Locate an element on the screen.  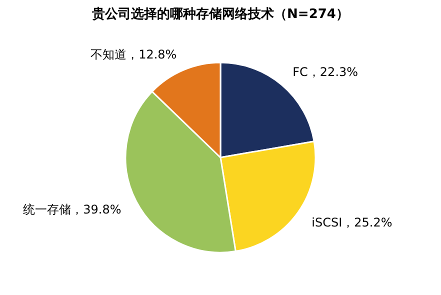
slice-label: 不知道，12.8% is located at coordinates (133, 54).